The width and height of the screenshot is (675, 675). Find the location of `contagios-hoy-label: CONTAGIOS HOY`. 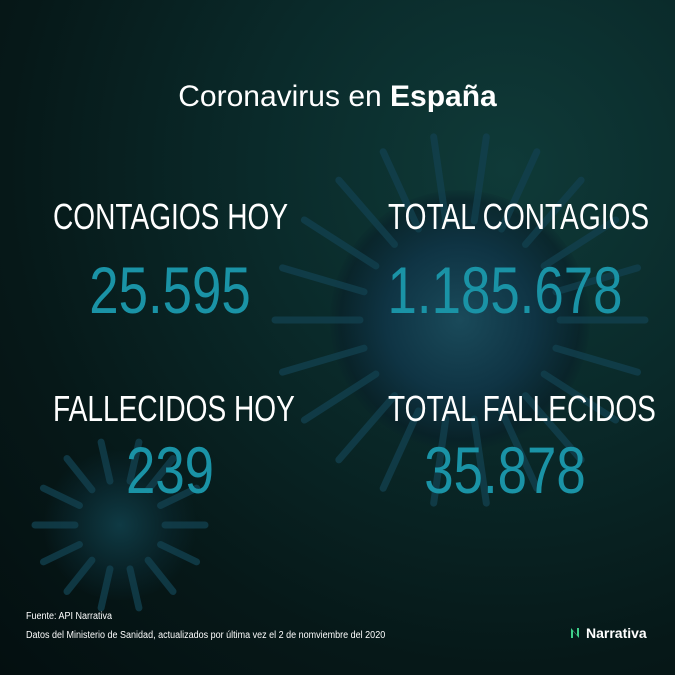

contagios-hoy-label: CONTAGIOS HOY is located at coordinates (171, 216).